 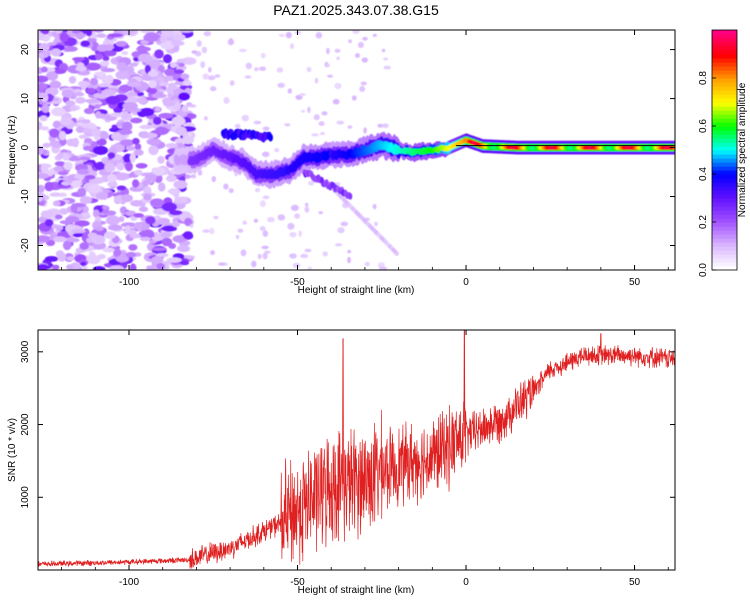 What do you see at coordinates (25, 351) in the screenshot?
I see `snr-ytick-label: 3000` at bounding box center [25, 351].